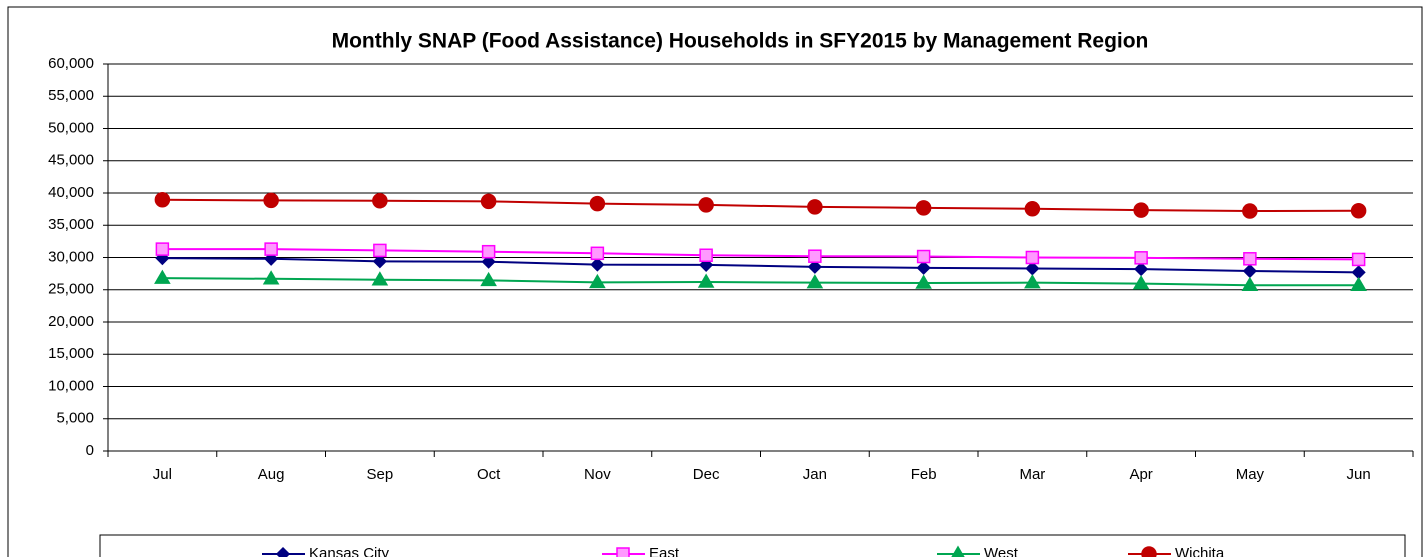  What do you see at coordinates (71, 127) in the screenshot?
I see `y-tick-label: 50,000` at bounding box center [71, 127].